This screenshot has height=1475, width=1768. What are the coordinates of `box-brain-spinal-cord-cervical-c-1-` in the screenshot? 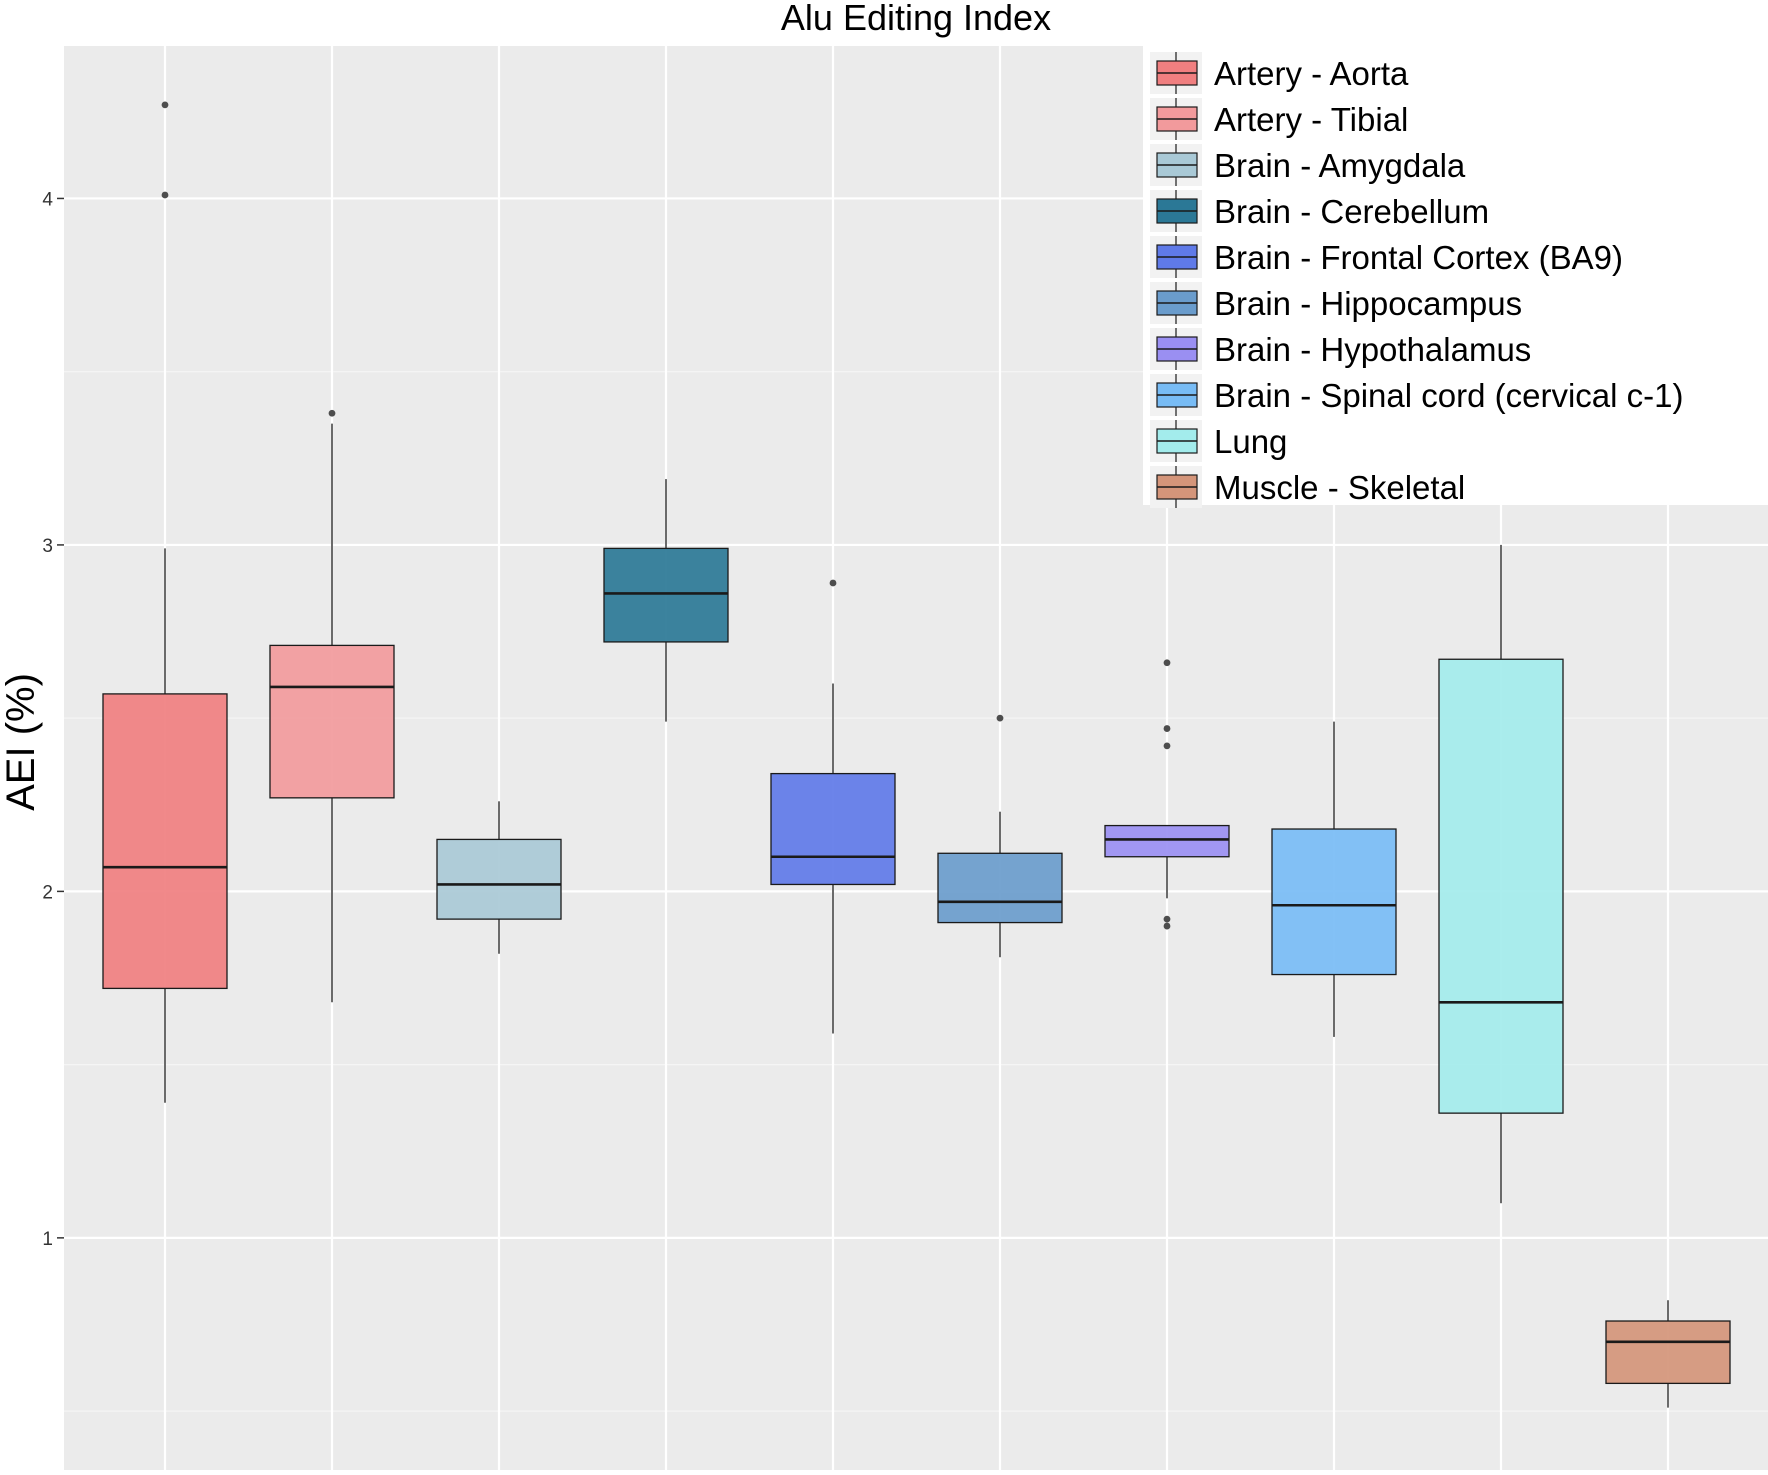 It's located at (1334, 879).